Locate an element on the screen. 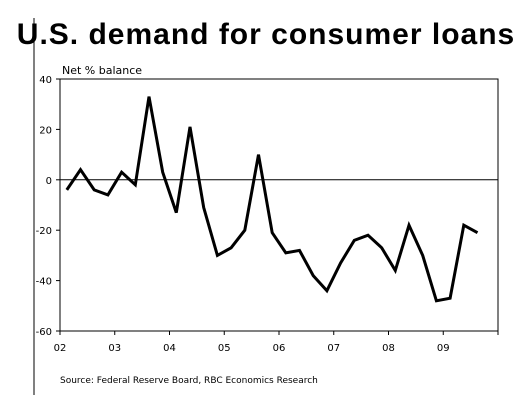 This screenshot has height=395, width=532. y-tick-label: 40 is located at coordinates (45, 80).